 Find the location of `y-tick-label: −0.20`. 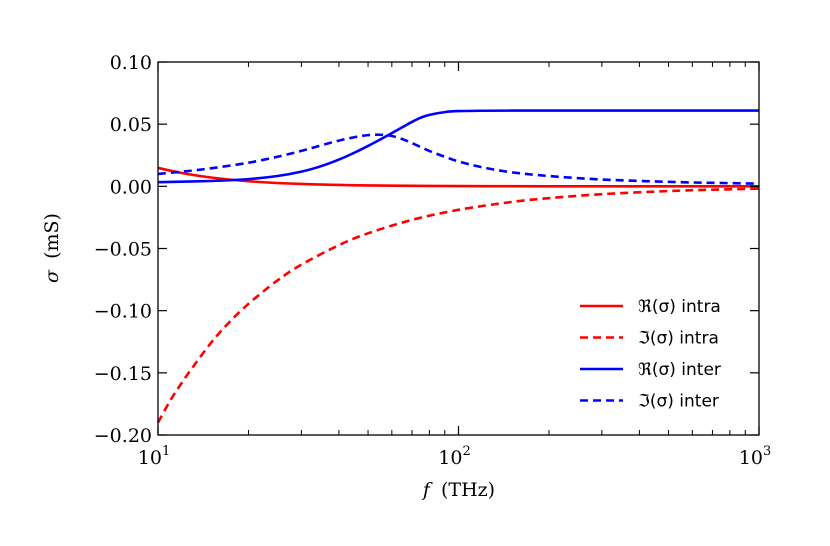

y-tick-label: −0.20 is located at coordinates (123, 436).